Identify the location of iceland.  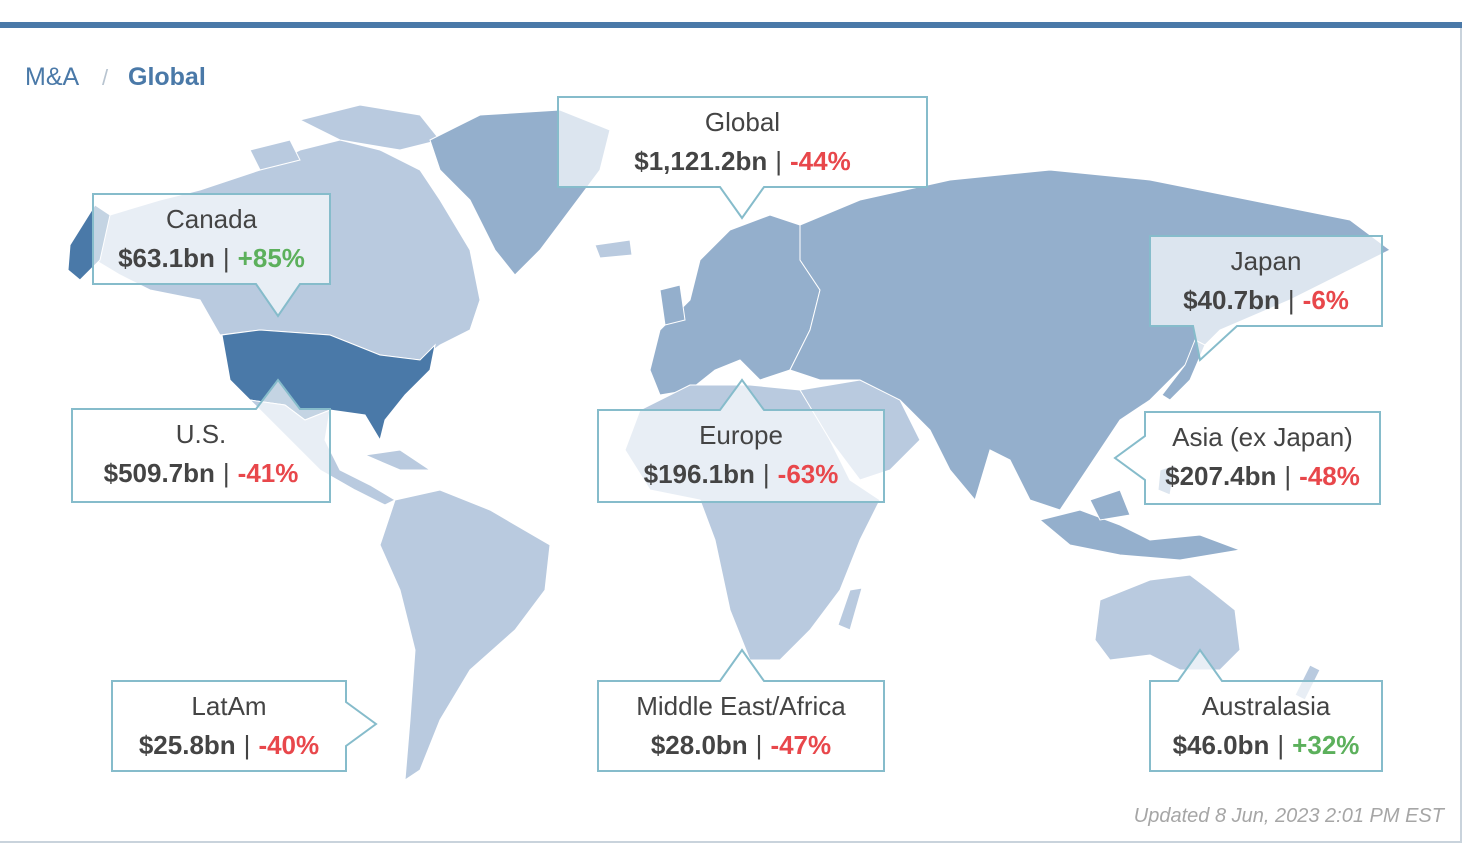
(613, 249).